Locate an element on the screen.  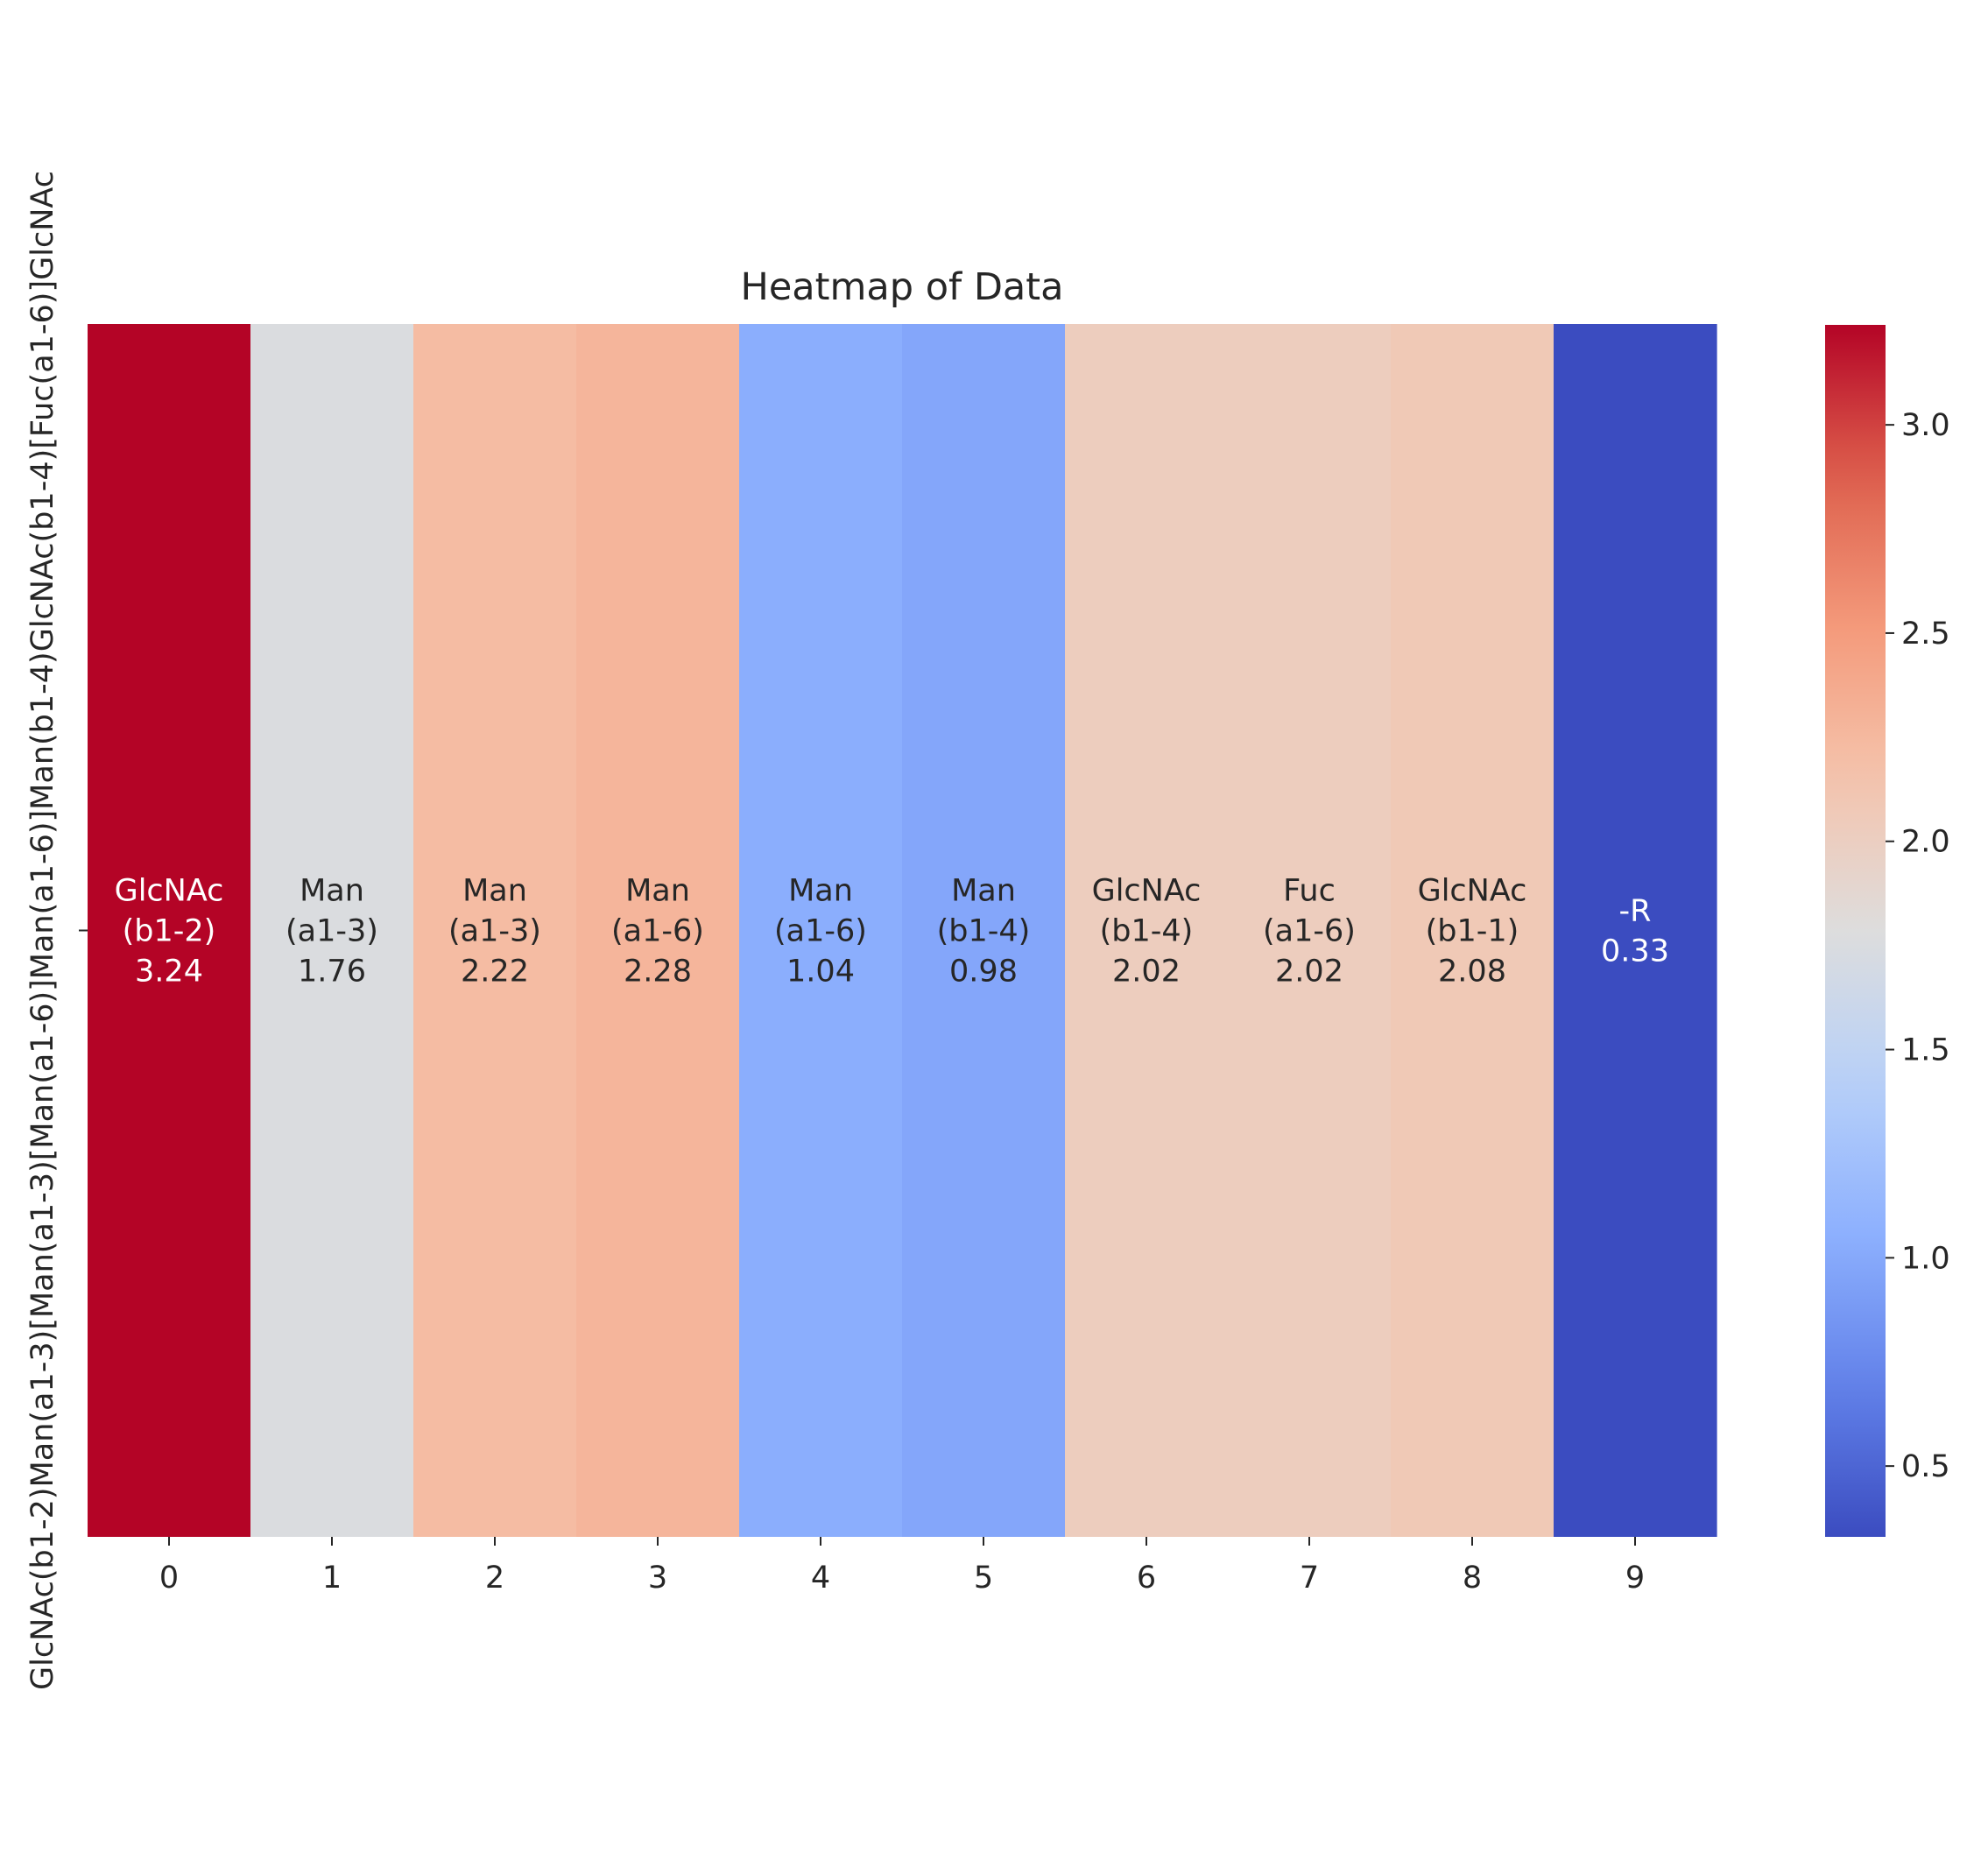
colorbar-tick-label: 3.0 is located at coordinates (1925, 425).